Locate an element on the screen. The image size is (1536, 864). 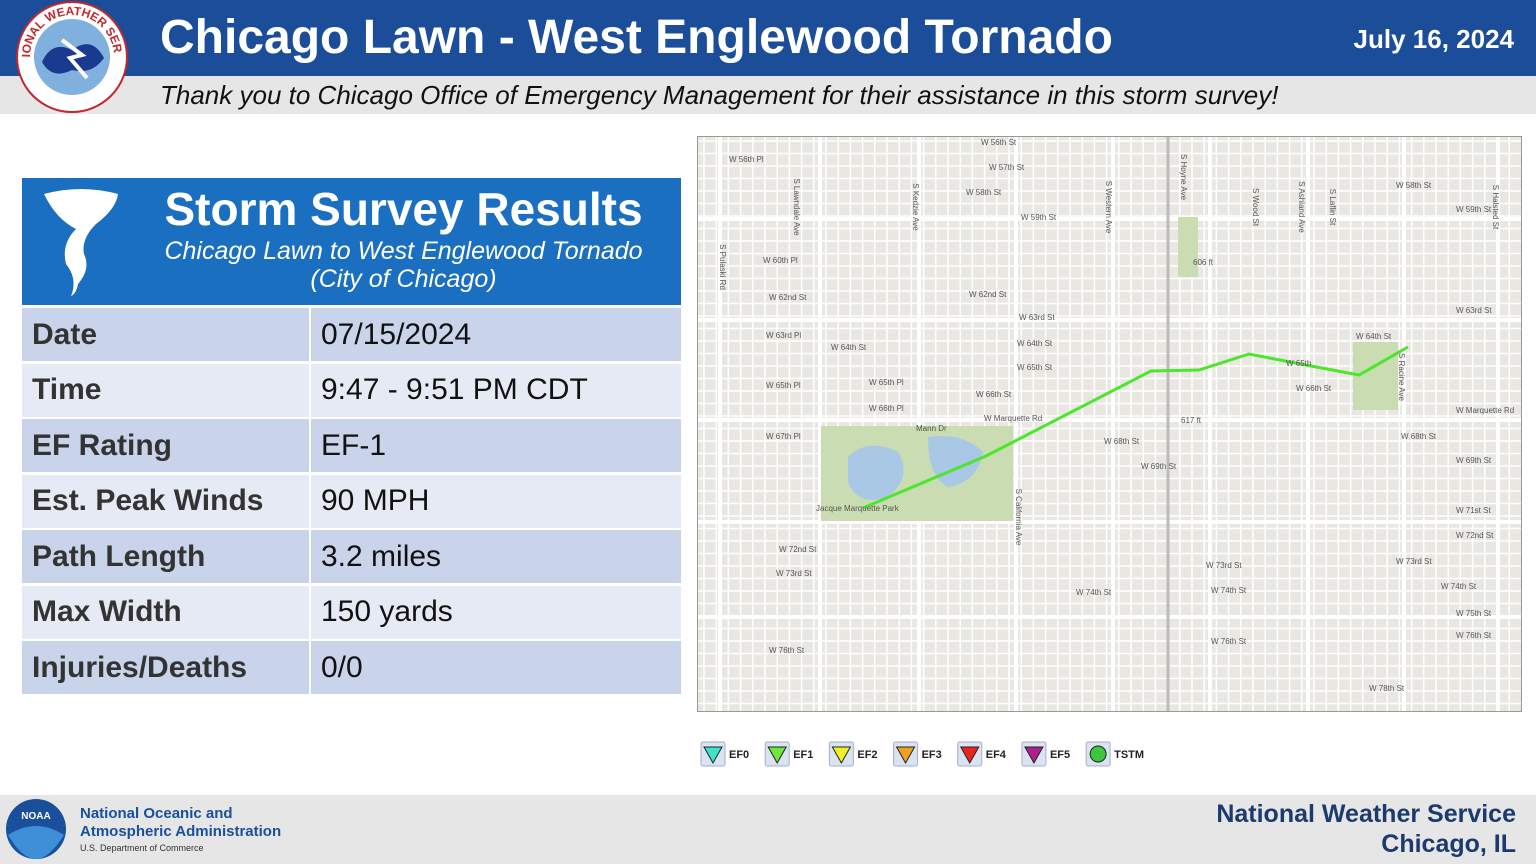
row-label: Date is located at coordinates (166, 334).